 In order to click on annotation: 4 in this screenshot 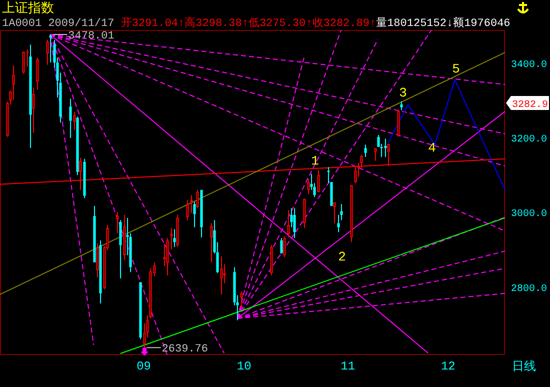, I will do `click(432, 148)`.